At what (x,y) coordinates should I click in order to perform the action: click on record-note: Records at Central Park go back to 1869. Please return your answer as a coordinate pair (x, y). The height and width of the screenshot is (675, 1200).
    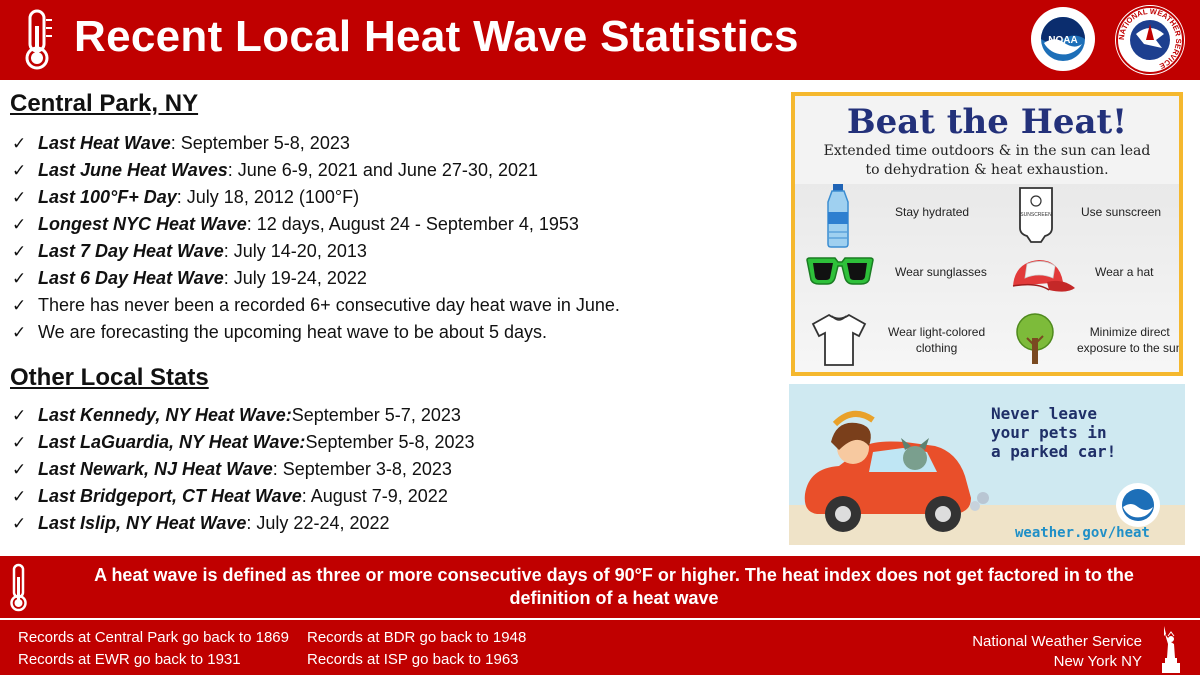
    Looking at the image, I should click on (153, 637).